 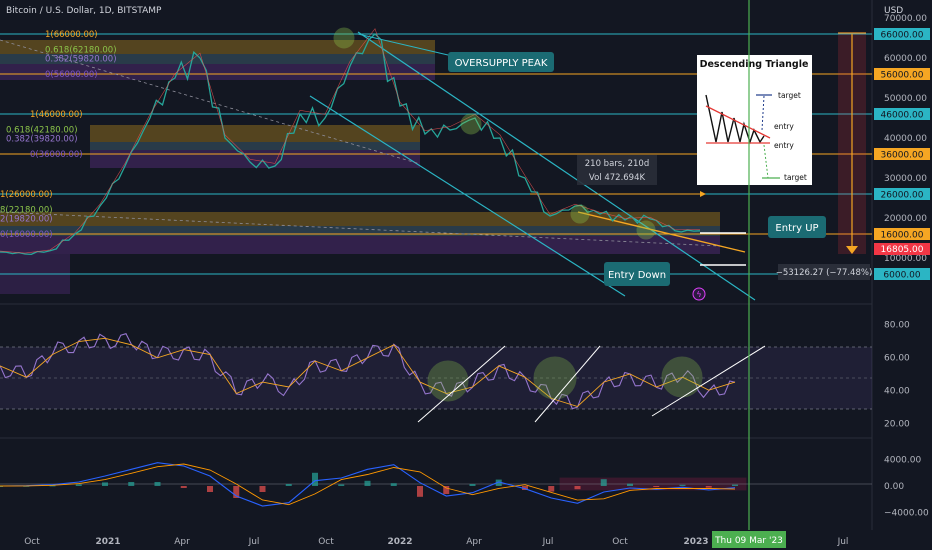 I want to click on lightning-icon, so click(x=699, y=294).